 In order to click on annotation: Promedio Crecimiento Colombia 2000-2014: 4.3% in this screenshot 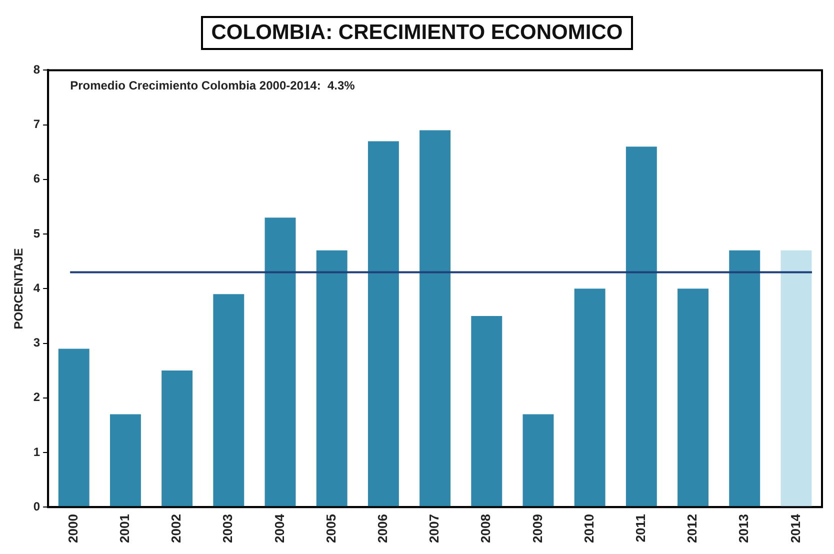, I will do `click(213, 85)`.